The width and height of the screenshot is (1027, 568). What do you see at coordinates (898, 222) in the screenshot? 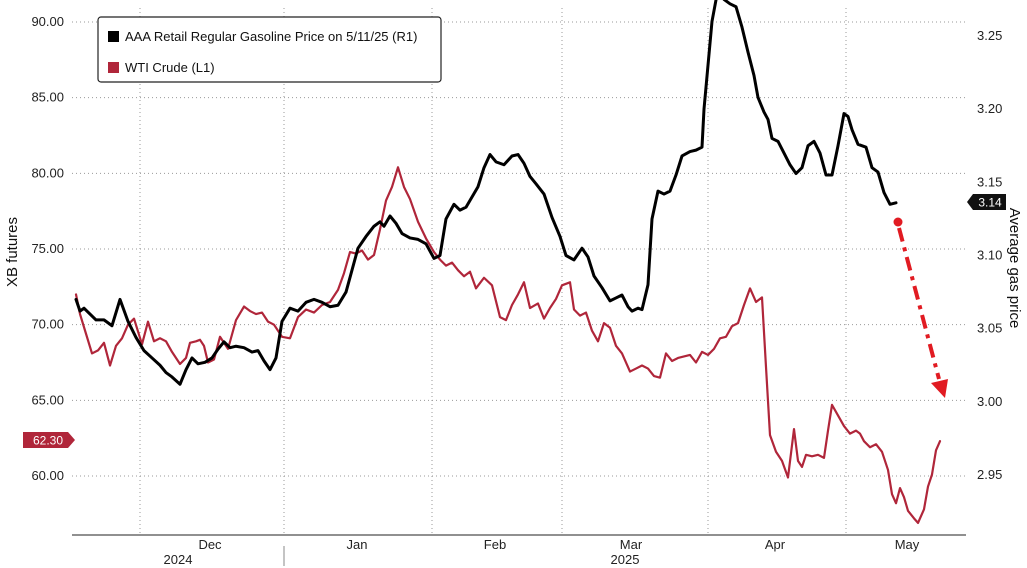
I see `trend-arrow-start-dot` at bounding box center [898, 222].